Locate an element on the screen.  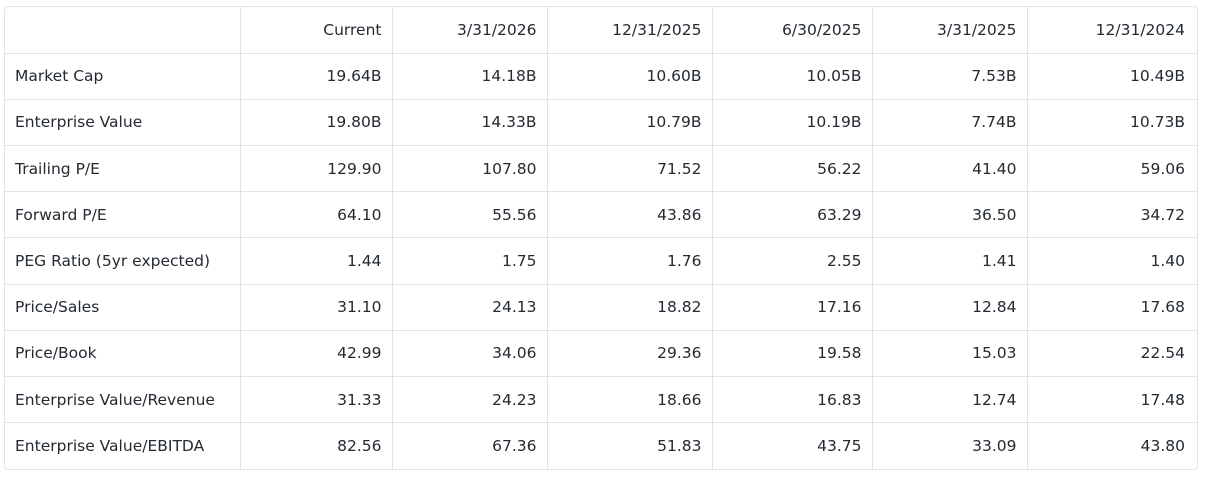
row-label: Enterprise Value/EBITDA is located at coordinates (123, 445).